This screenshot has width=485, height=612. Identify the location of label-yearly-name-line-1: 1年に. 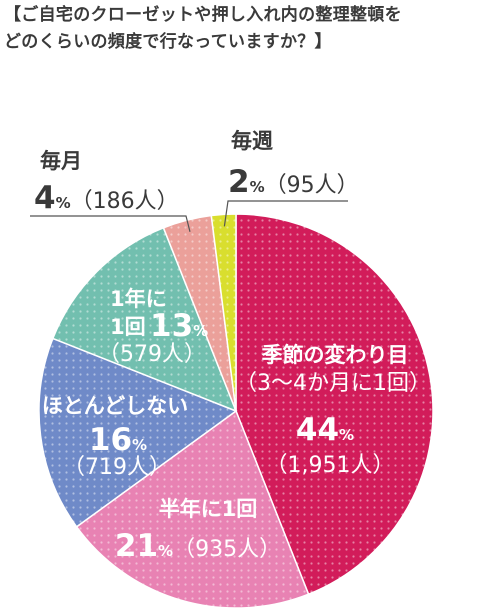
(138, 299).